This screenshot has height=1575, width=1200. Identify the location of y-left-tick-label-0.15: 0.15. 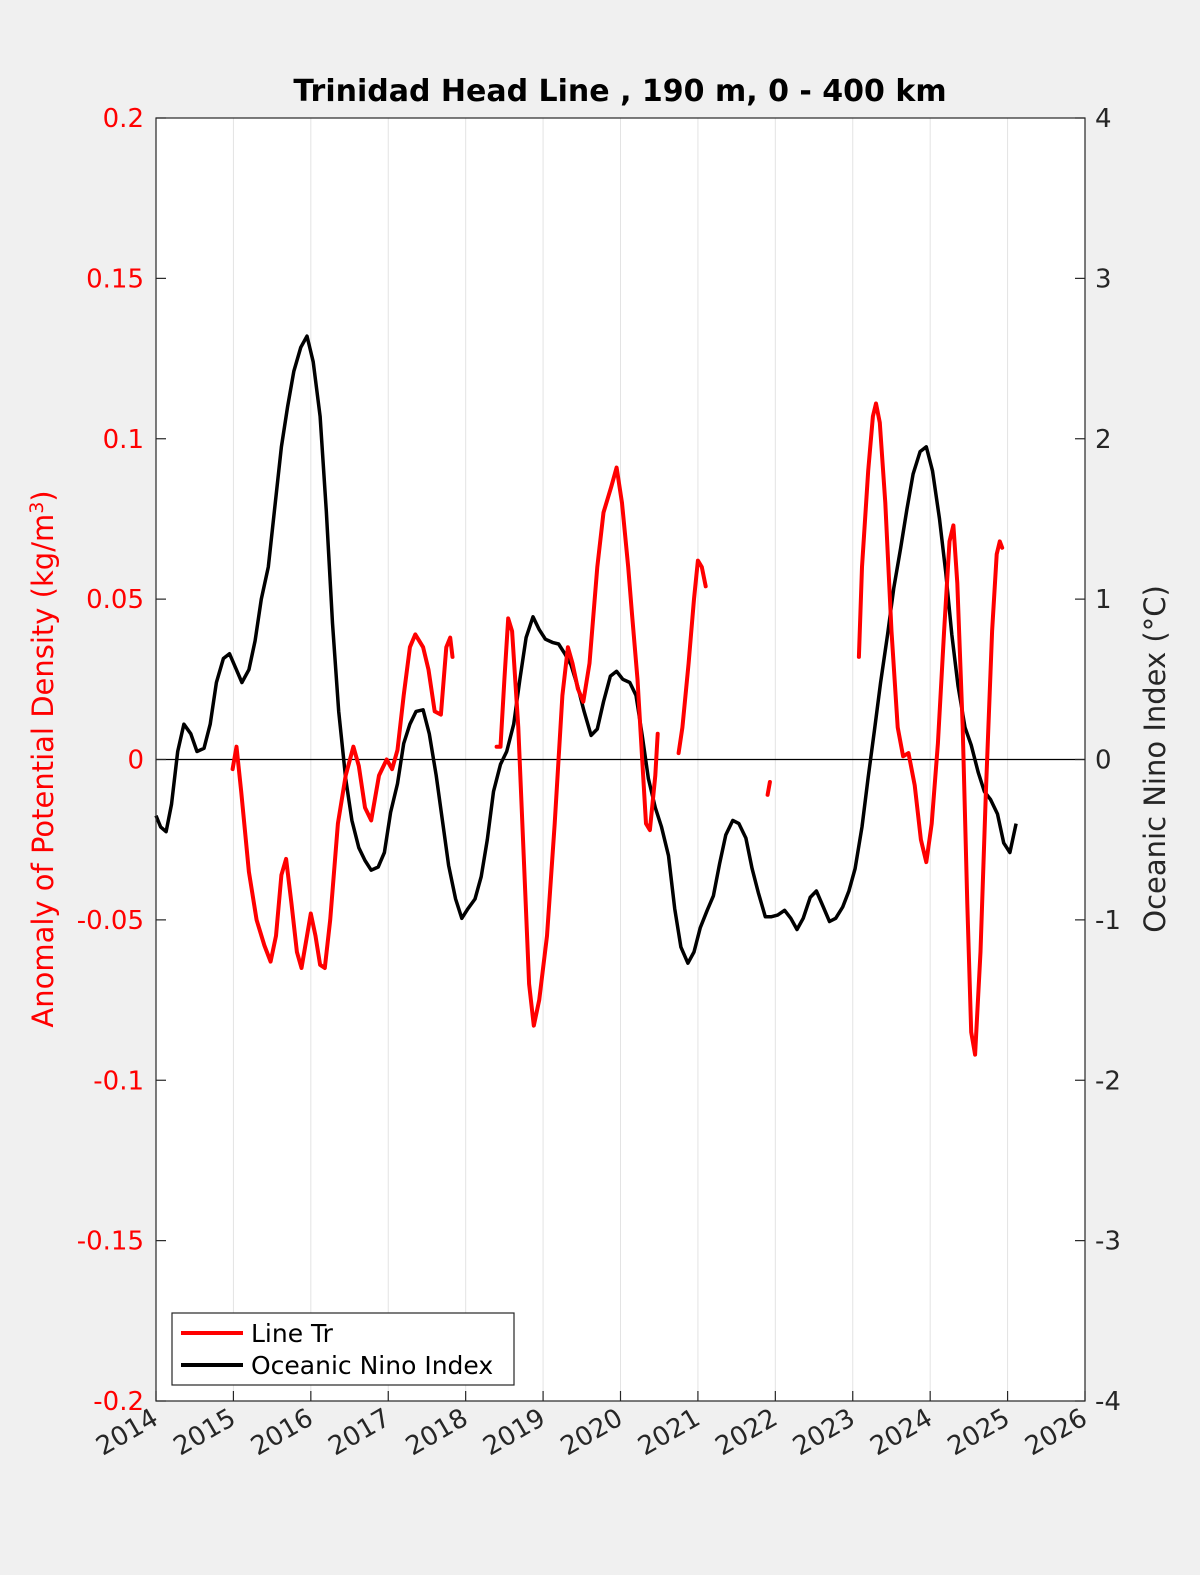
(115, 279).